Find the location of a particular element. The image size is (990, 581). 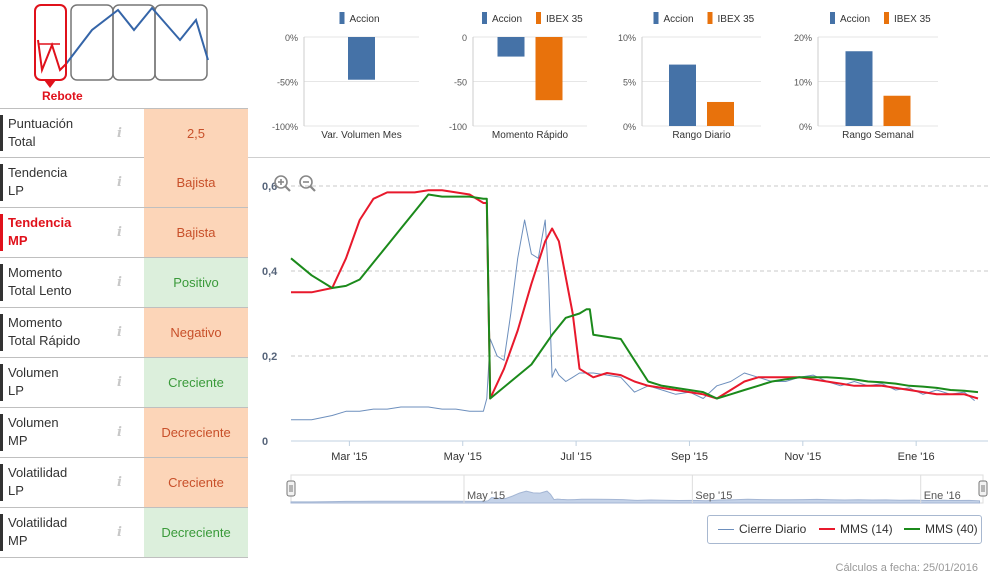

navigator-label: Ene '16 is located at coordinates (942, 496).